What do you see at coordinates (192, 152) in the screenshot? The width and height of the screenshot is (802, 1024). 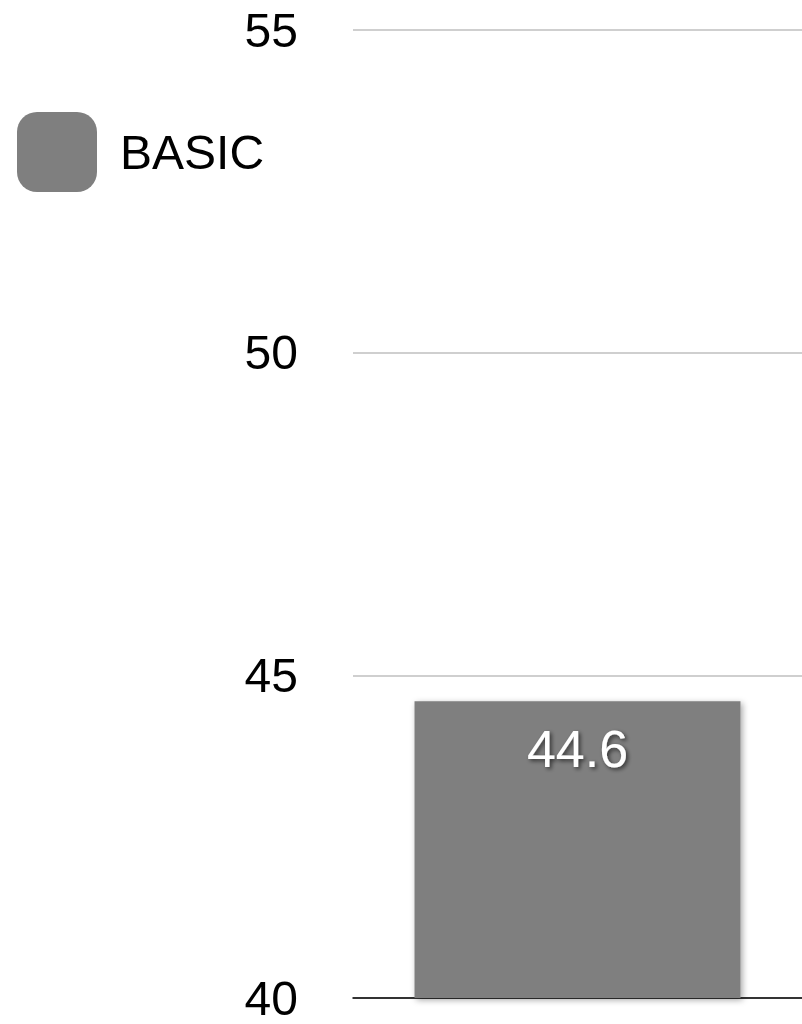 I see `legend-label: BASIC` at bounding box center [192, 152].